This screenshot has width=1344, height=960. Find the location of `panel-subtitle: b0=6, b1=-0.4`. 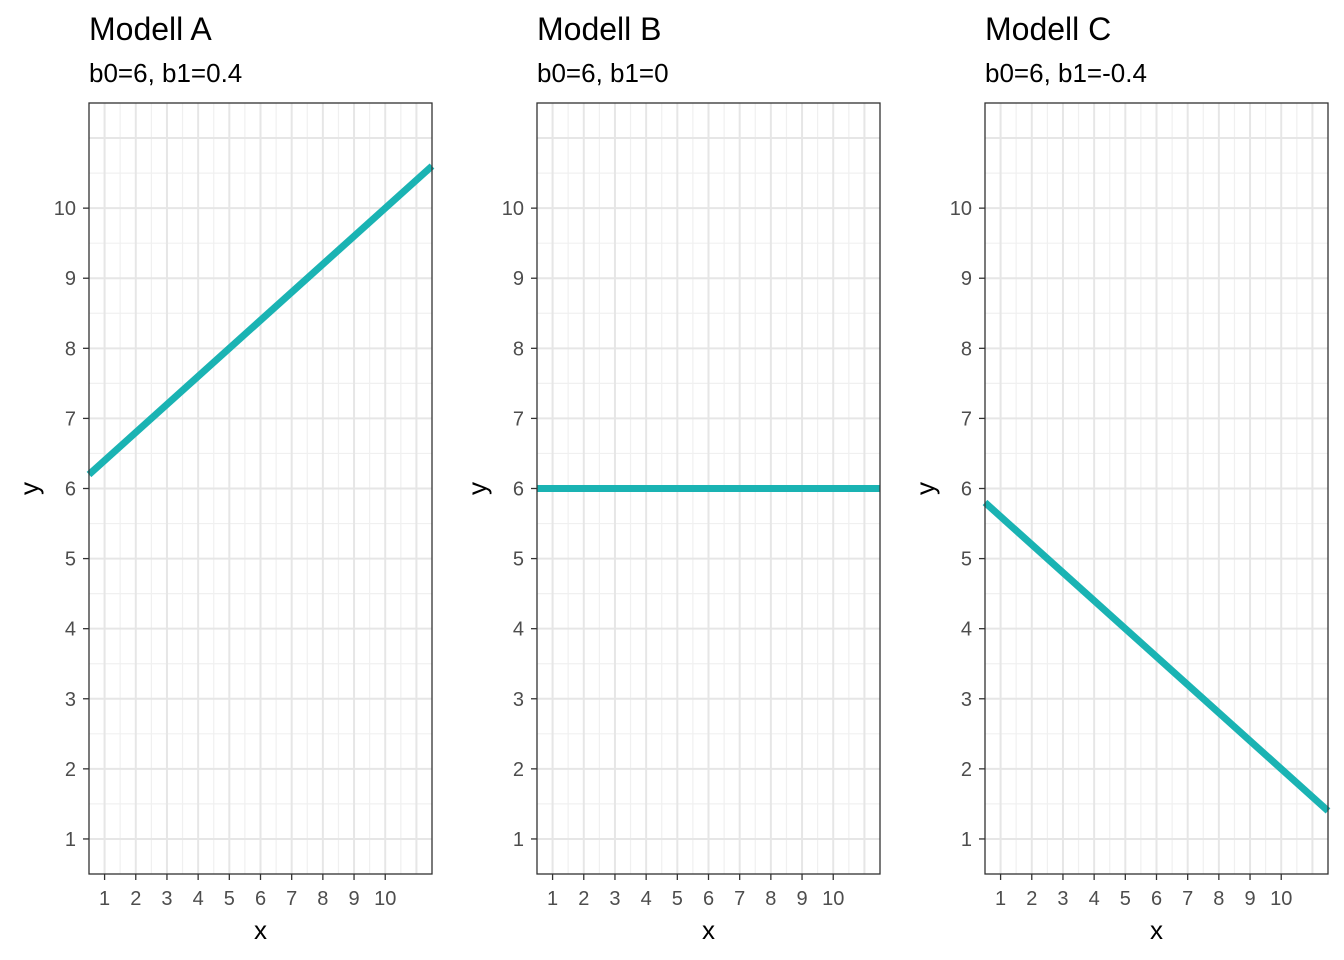

panel-subtitle: b0=6, b1=-0.4 is located at coordinates (1066, 73).